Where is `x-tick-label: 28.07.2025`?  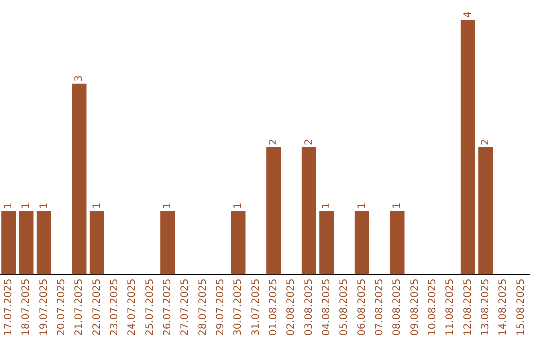 x-tick-label: 28.07.2025 is located at coordinates (203, 307).